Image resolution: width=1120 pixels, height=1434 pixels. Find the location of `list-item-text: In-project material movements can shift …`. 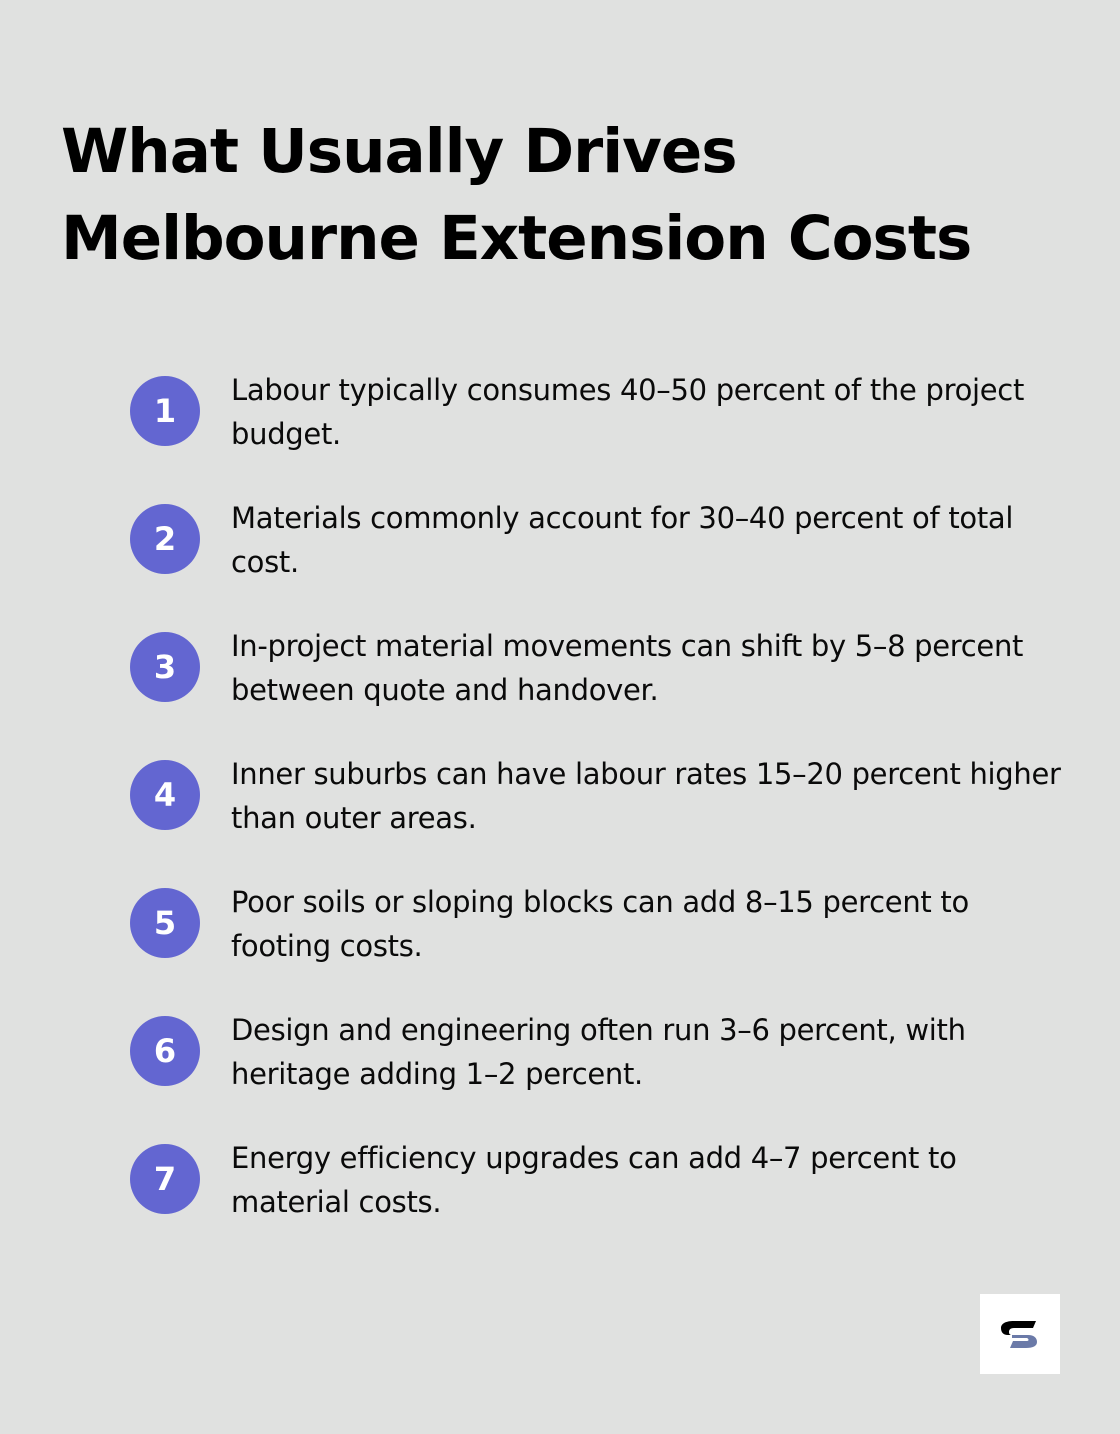

list-item-text: In-project material movements can shift … is located at coordinates (627, 668).